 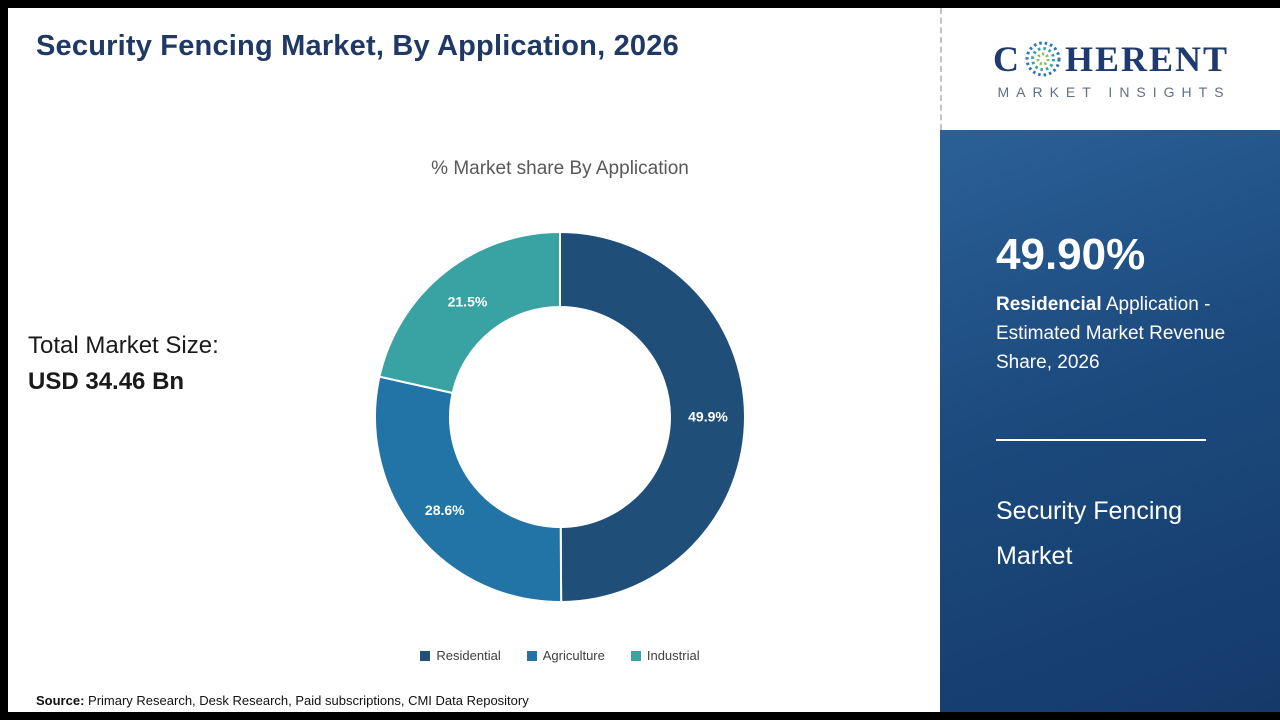 What do you see at coordinates (635, 655) in the screenshot?
I see `legend-swatch-industrial` at bounding box center [635, 655].